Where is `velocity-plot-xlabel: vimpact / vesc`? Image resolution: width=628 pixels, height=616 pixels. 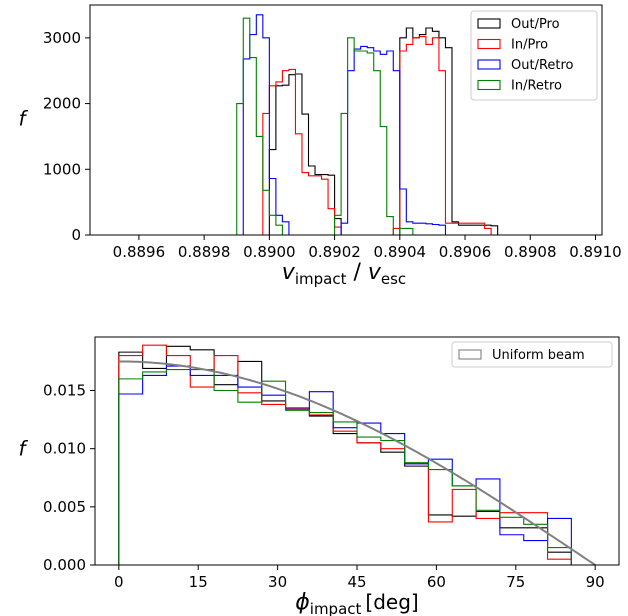 velocity-plot-xlabel: vimpact / vesc is located at coordinates (344, 274).